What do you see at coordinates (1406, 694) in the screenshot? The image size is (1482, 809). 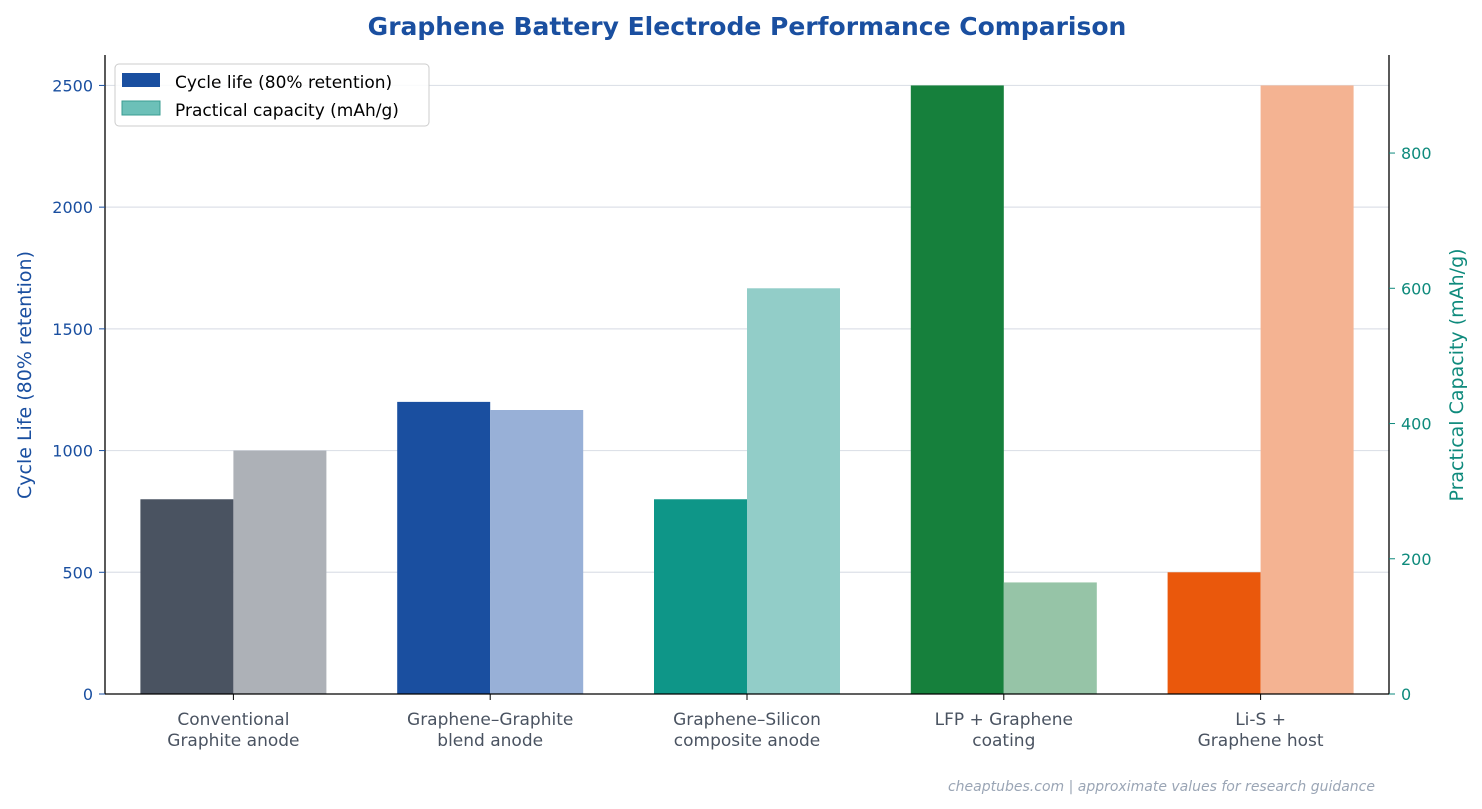 I see `y-right-tick-label: 0` at bounding box center [1406, 694].